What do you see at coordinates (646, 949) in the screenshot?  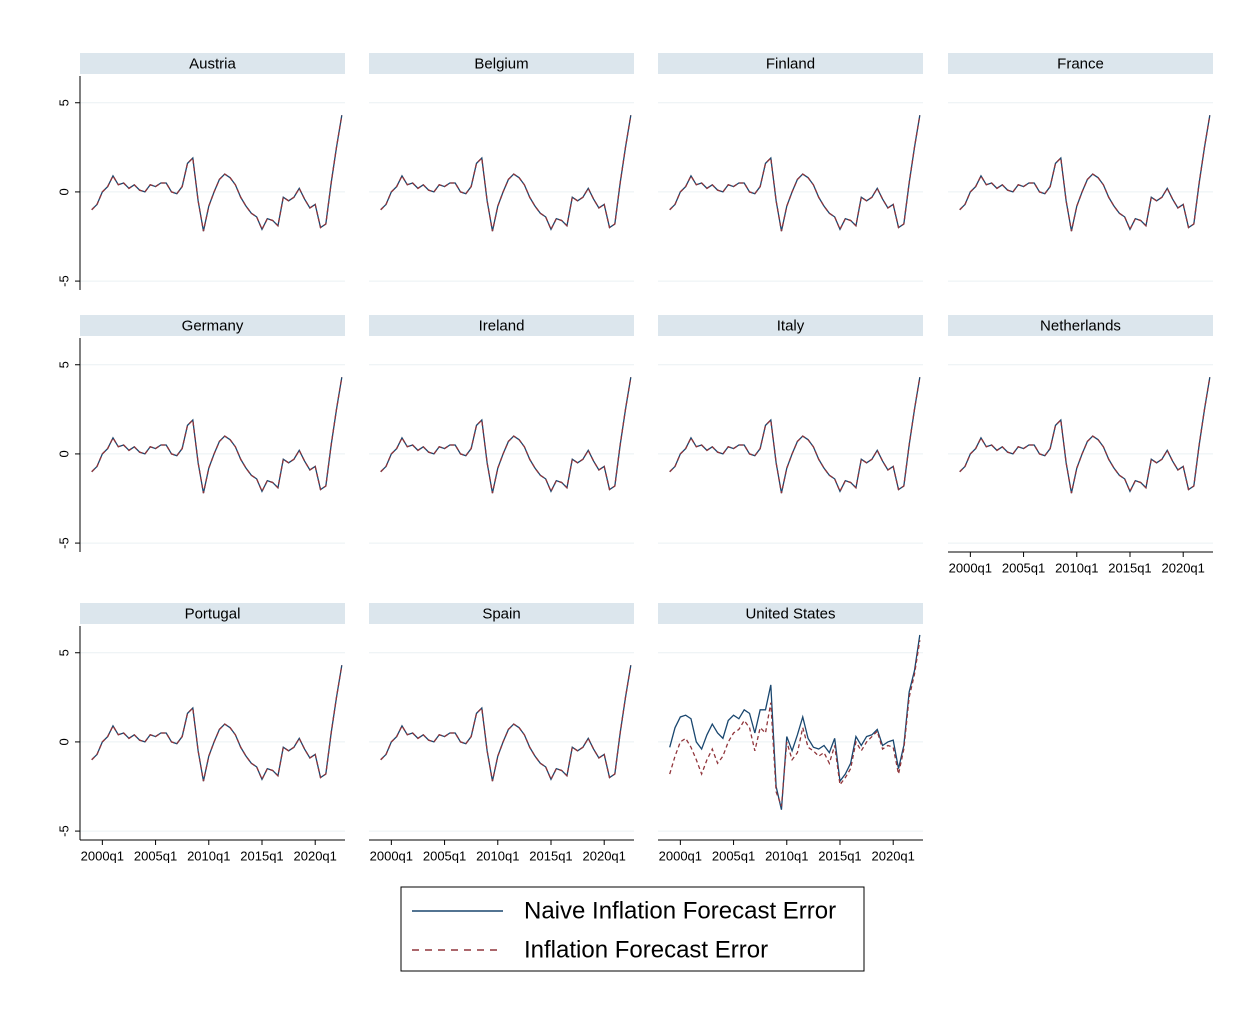 I see `legend-label: Inflation Forecast Error` at bounding box center [646, 949].